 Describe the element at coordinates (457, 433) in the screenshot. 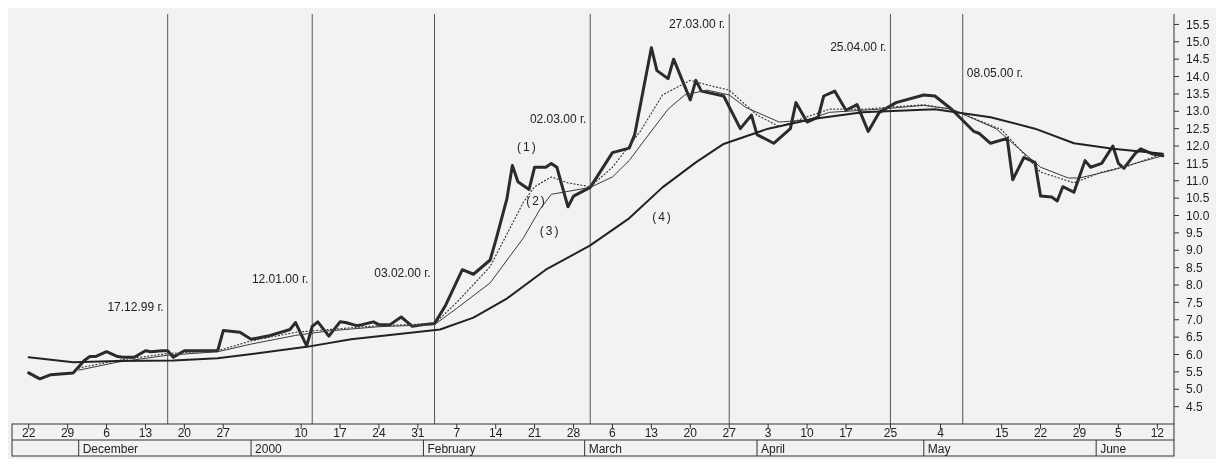

I see `x-tick-label: 7` at that location.